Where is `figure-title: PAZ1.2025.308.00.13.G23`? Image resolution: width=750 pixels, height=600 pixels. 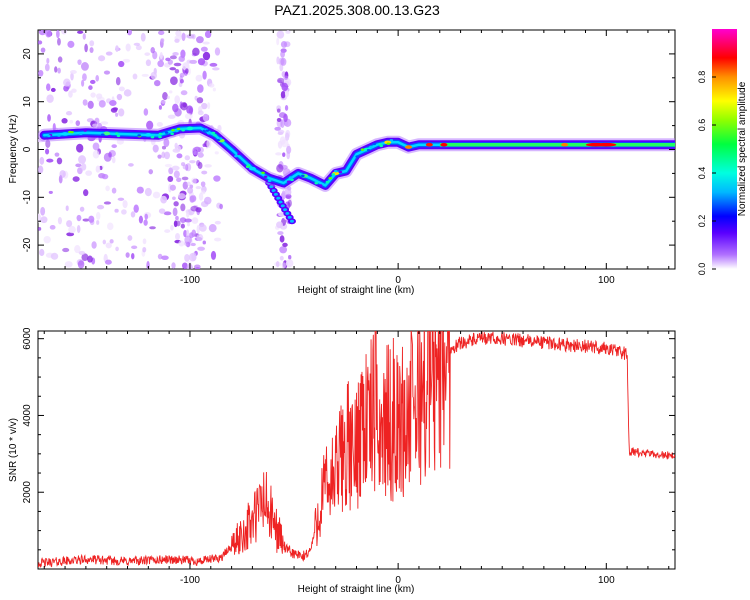 figure-title: PAZ1.2025.308.00.13.G23 is located at coordinates (357, 10).